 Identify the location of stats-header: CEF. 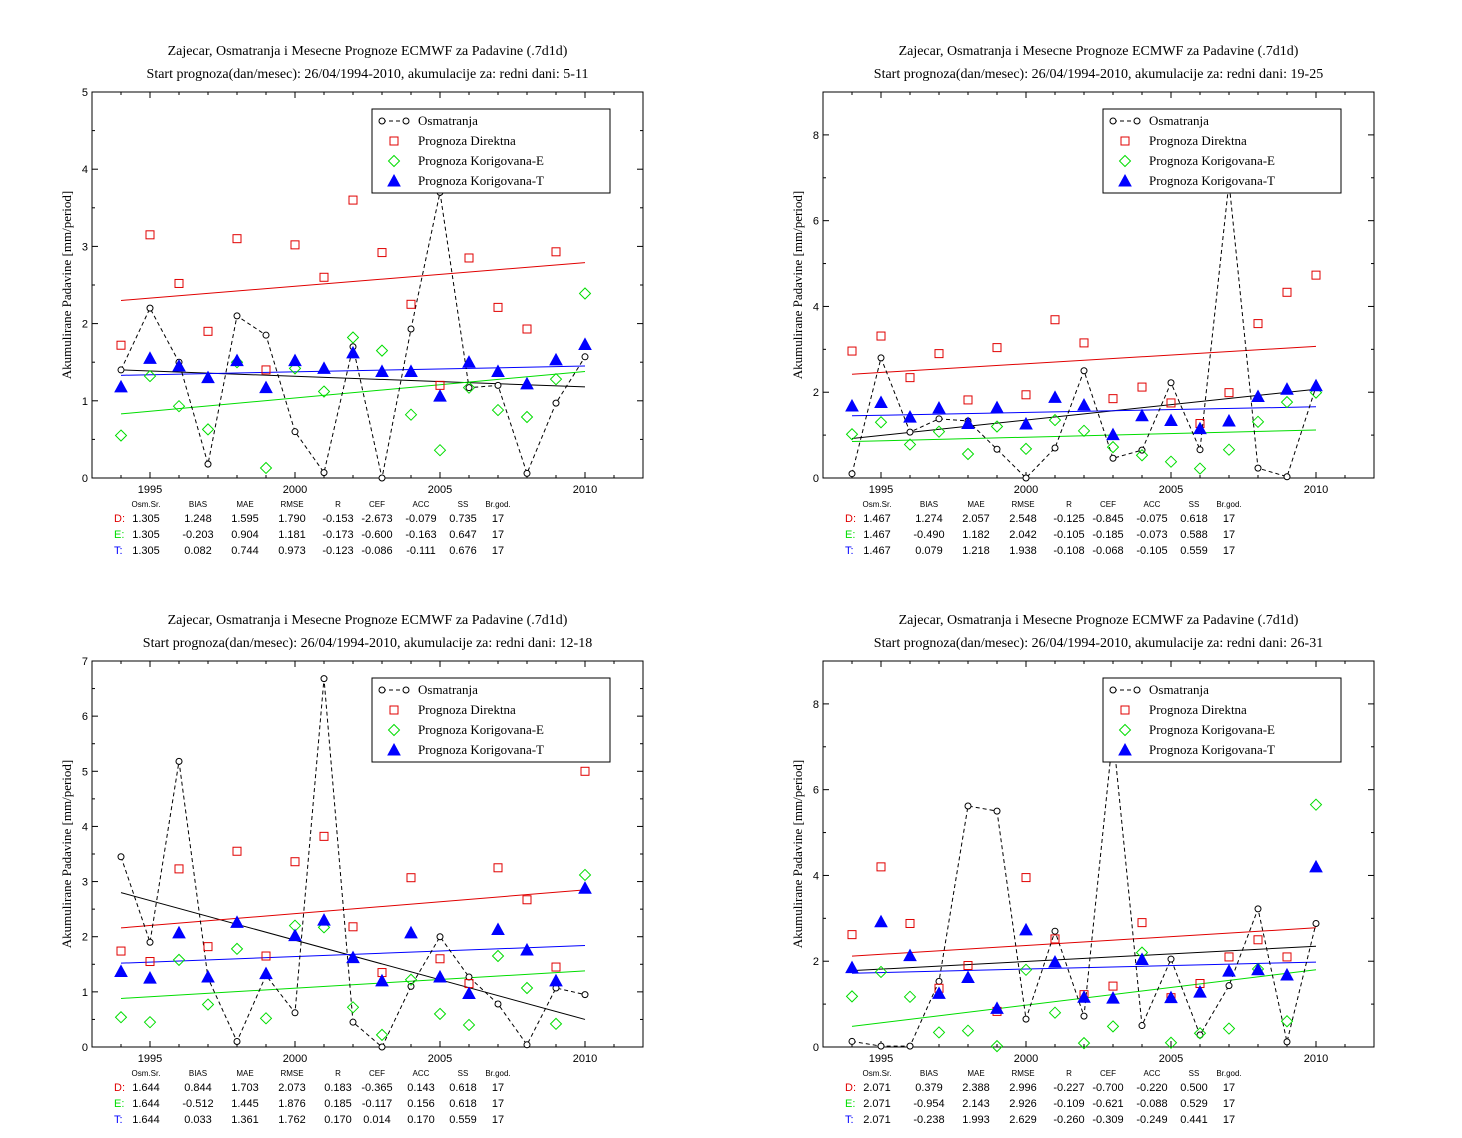
(377, 1073).